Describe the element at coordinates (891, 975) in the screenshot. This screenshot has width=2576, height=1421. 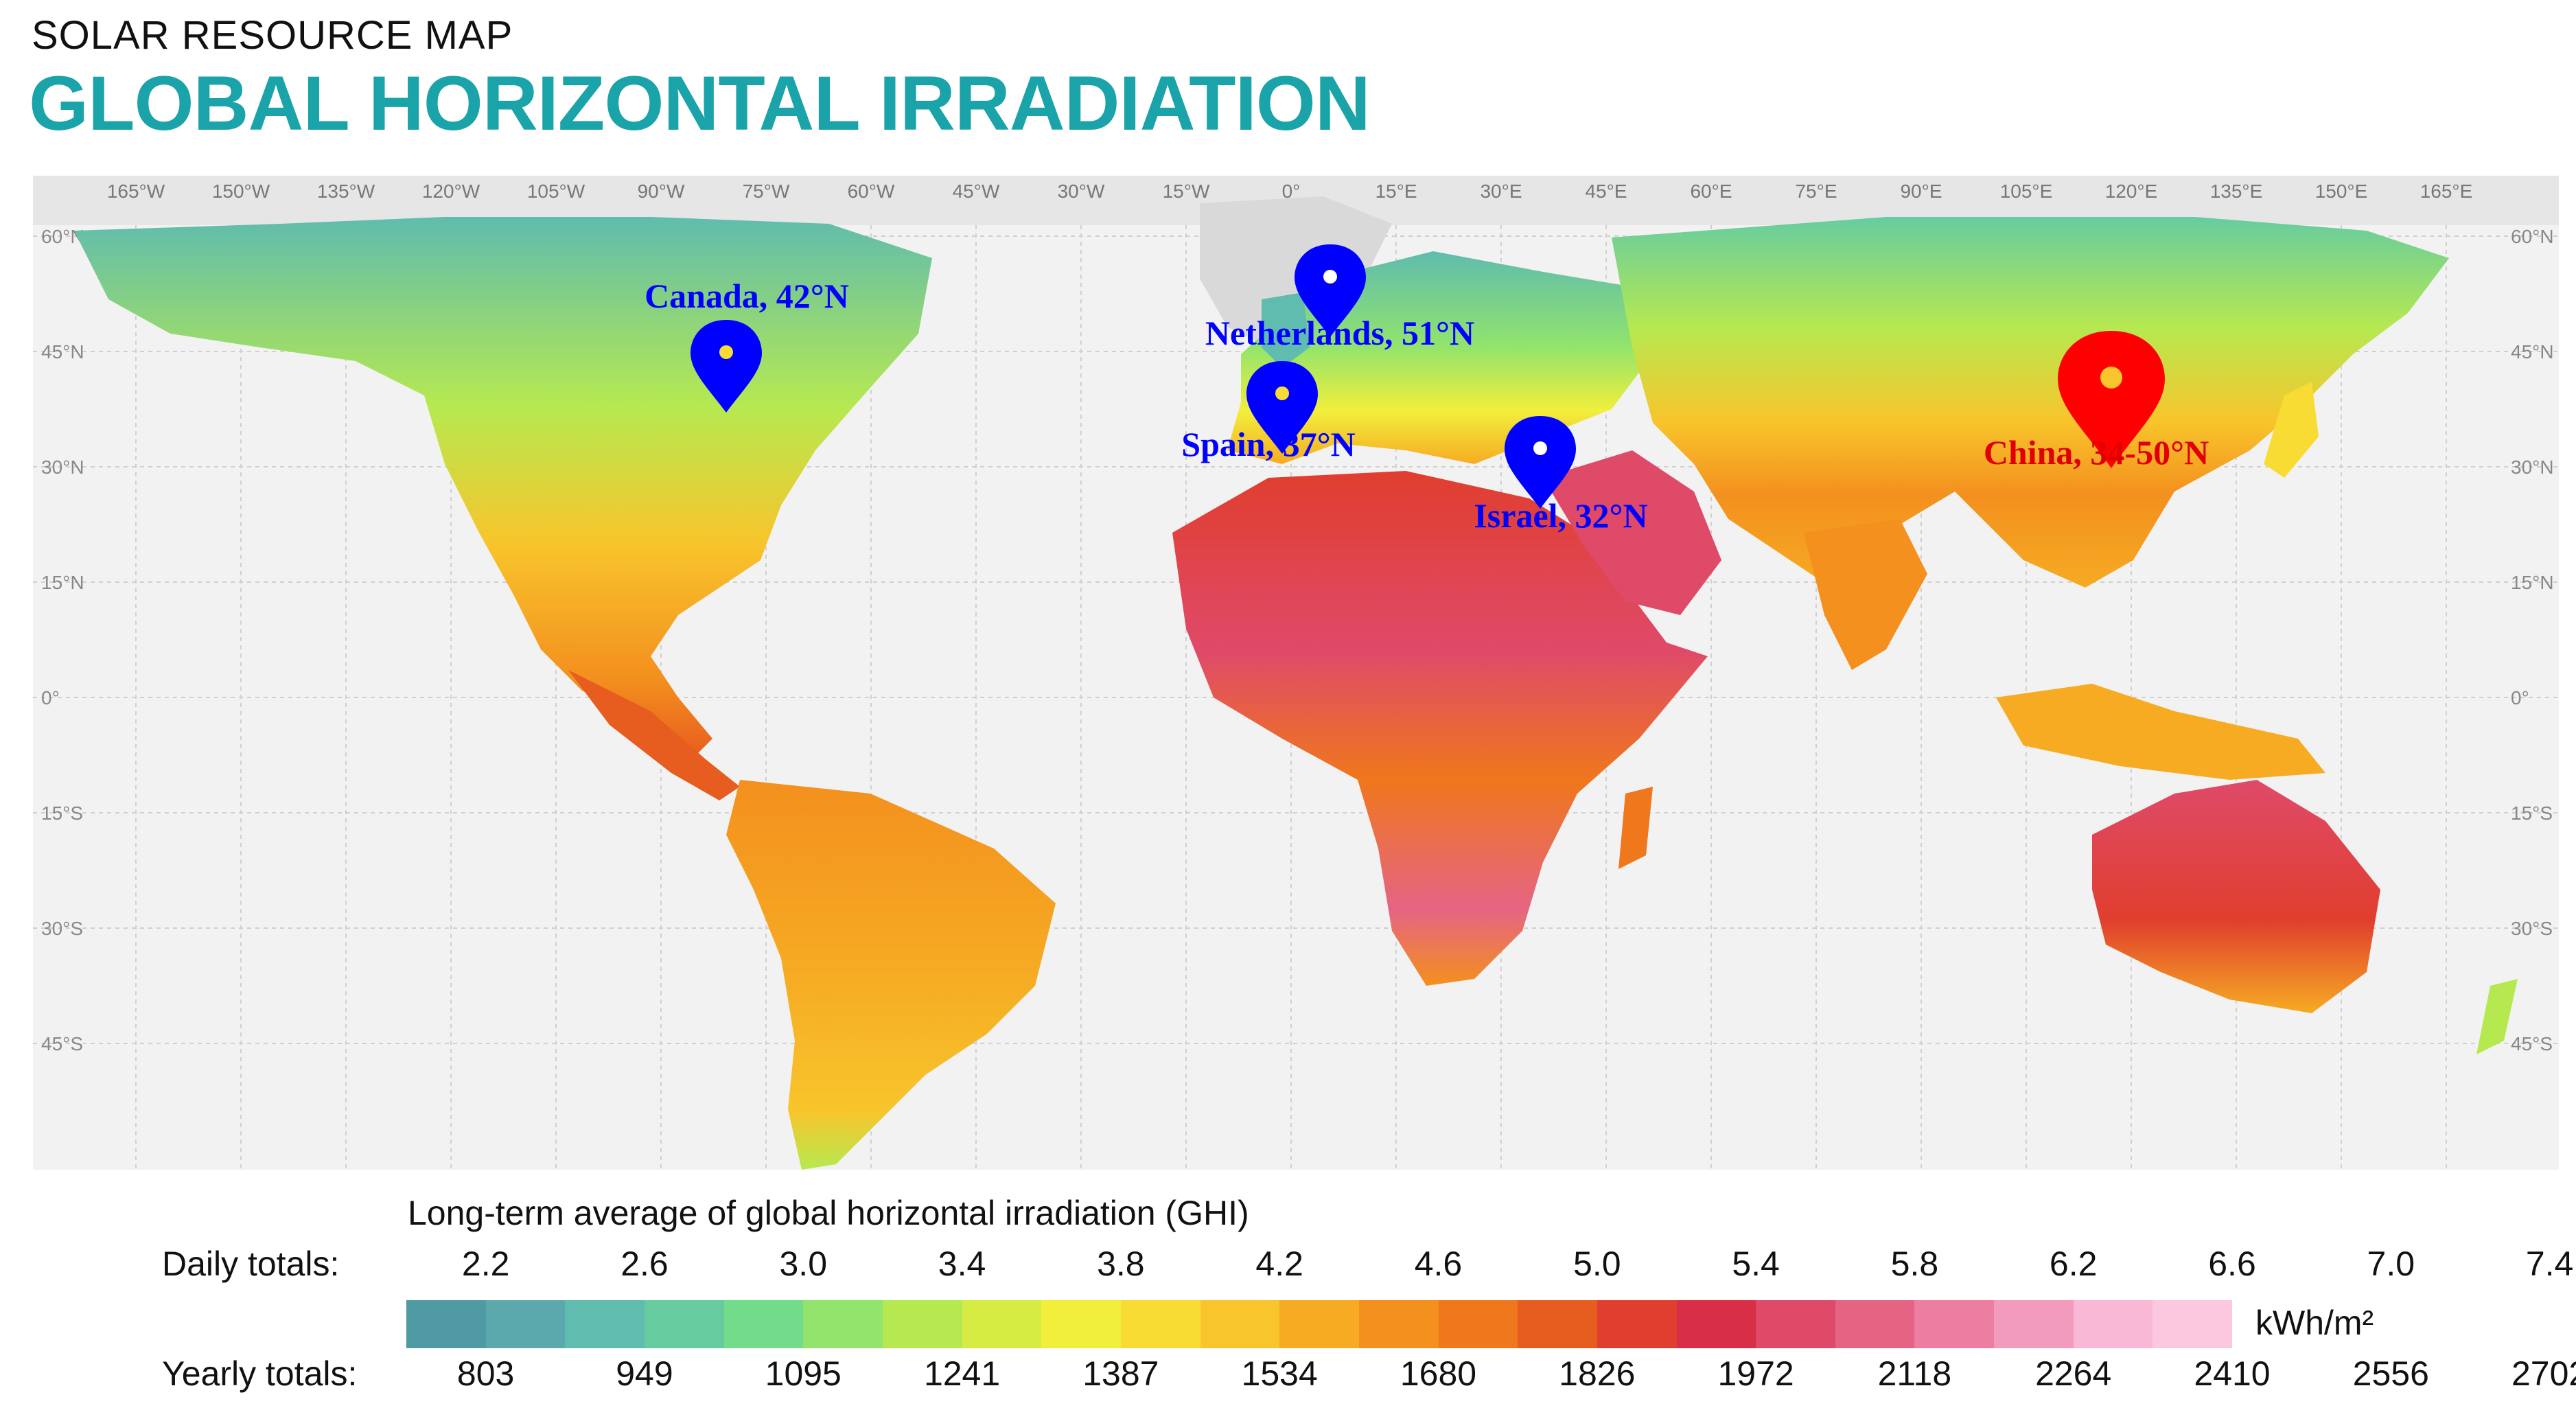
I see `south-america-landmass` at that location.